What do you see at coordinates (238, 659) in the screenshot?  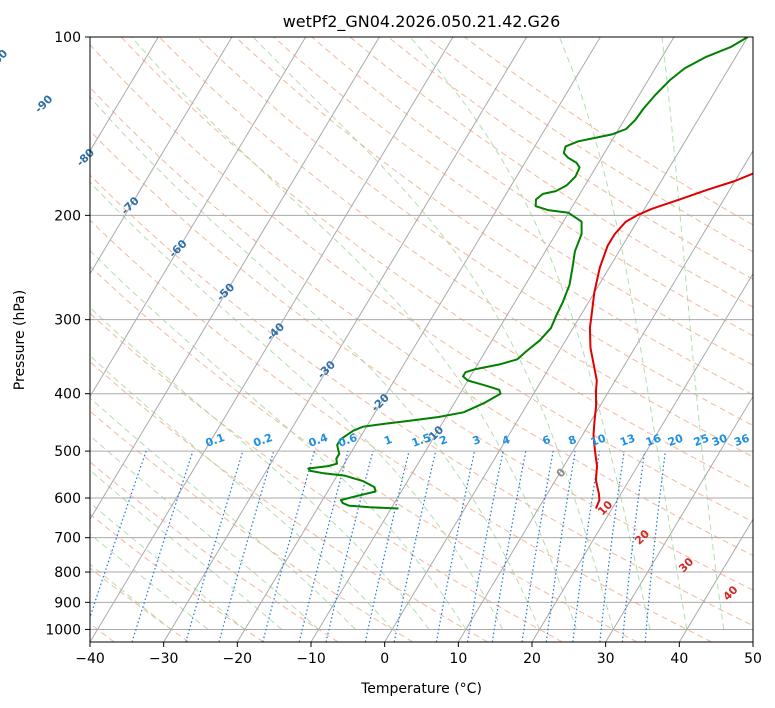 I see `x-tick-label: −20` at bounding box center [238, 659].